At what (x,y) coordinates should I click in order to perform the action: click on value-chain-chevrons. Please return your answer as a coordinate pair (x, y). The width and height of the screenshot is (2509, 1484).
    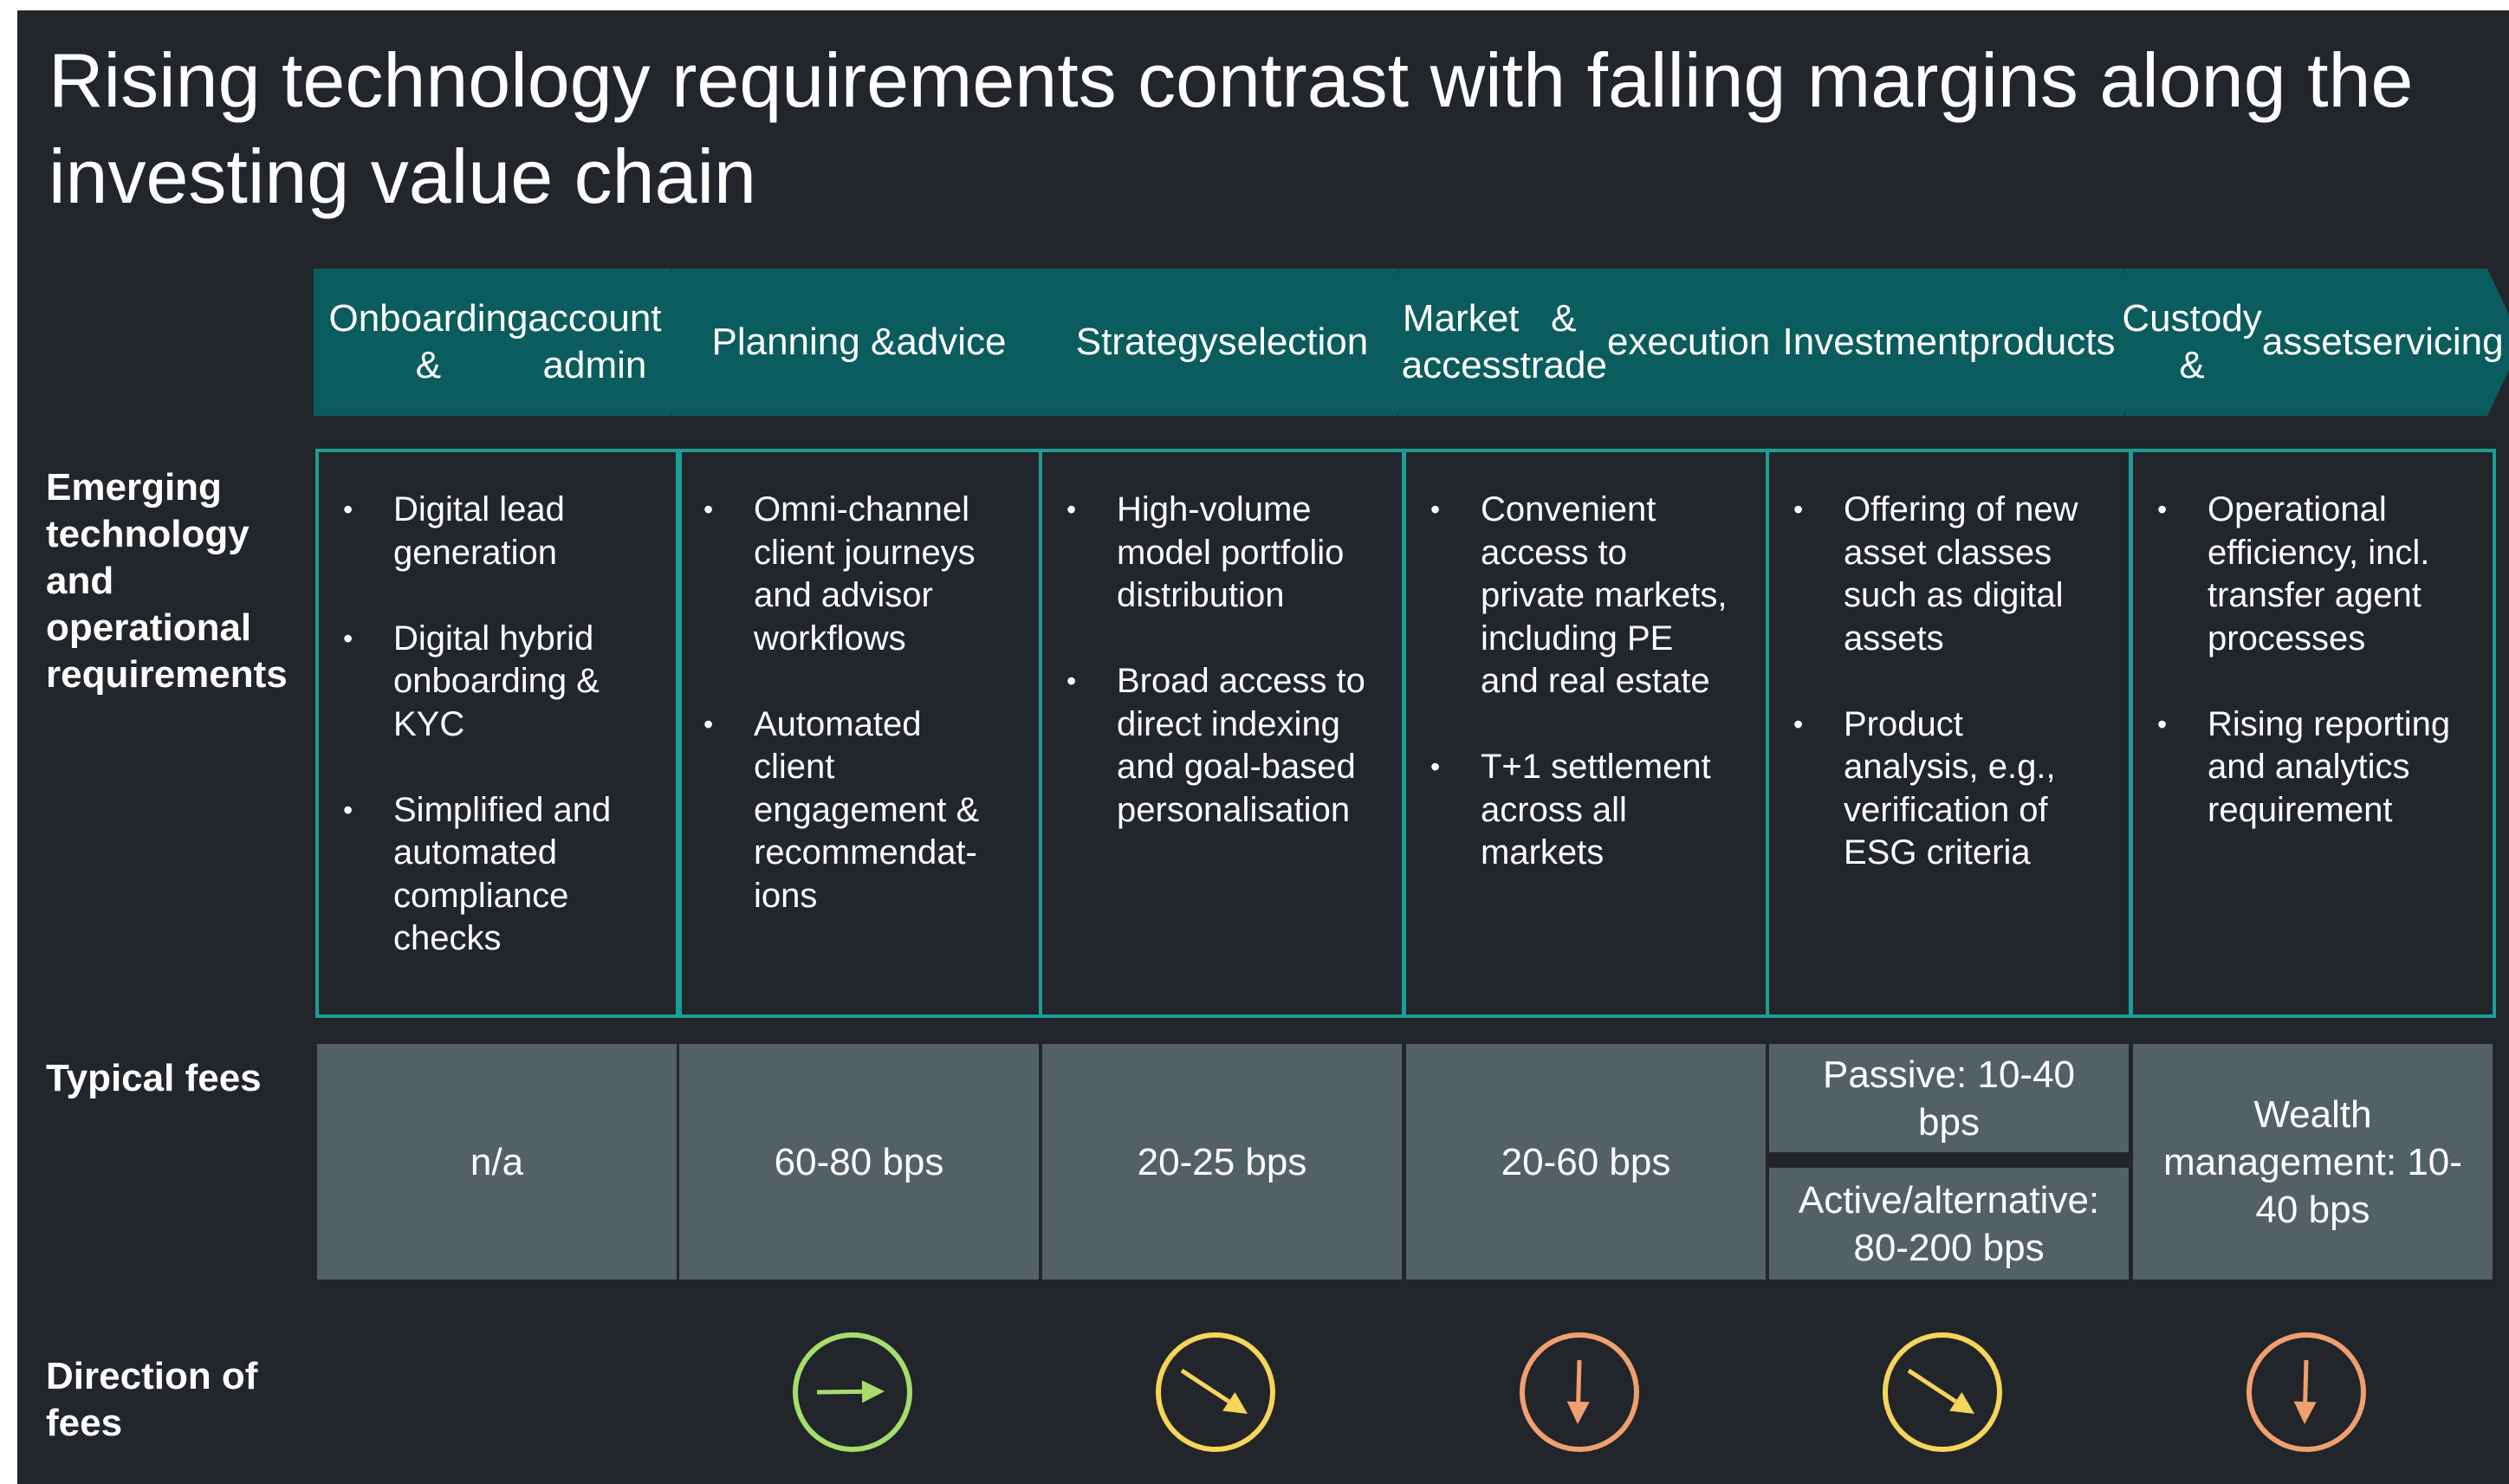
    Looking at the image, I should click on (1411, 342).